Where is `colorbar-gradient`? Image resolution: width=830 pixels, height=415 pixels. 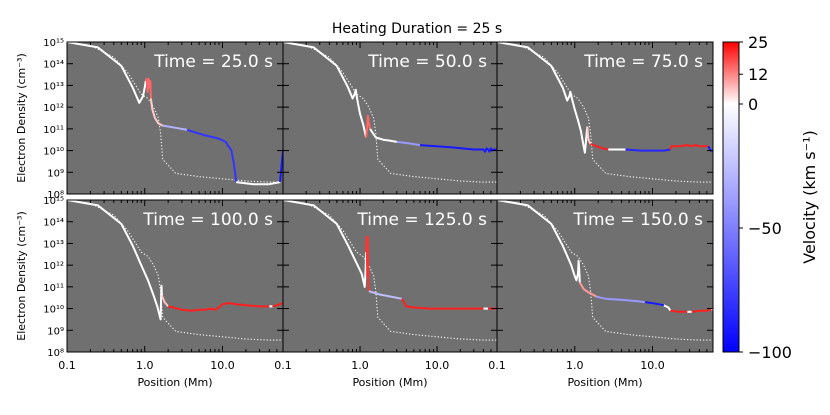 colorbar-gradient is located at coordinates (731, 197).